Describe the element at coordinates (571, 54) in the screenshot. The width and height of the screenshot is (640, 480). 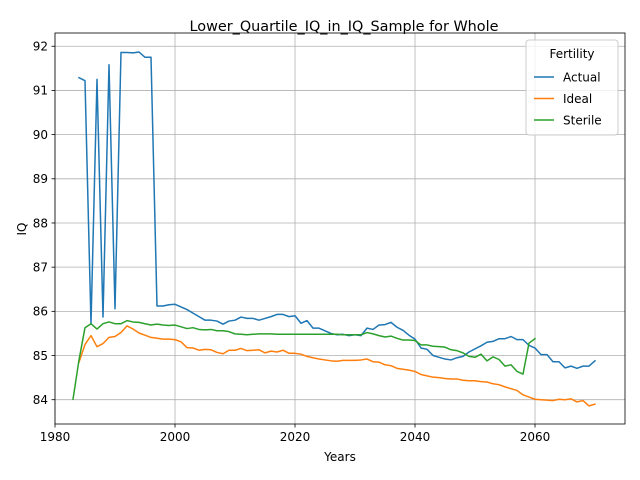
I see `legend-title: Fertility` at that location.